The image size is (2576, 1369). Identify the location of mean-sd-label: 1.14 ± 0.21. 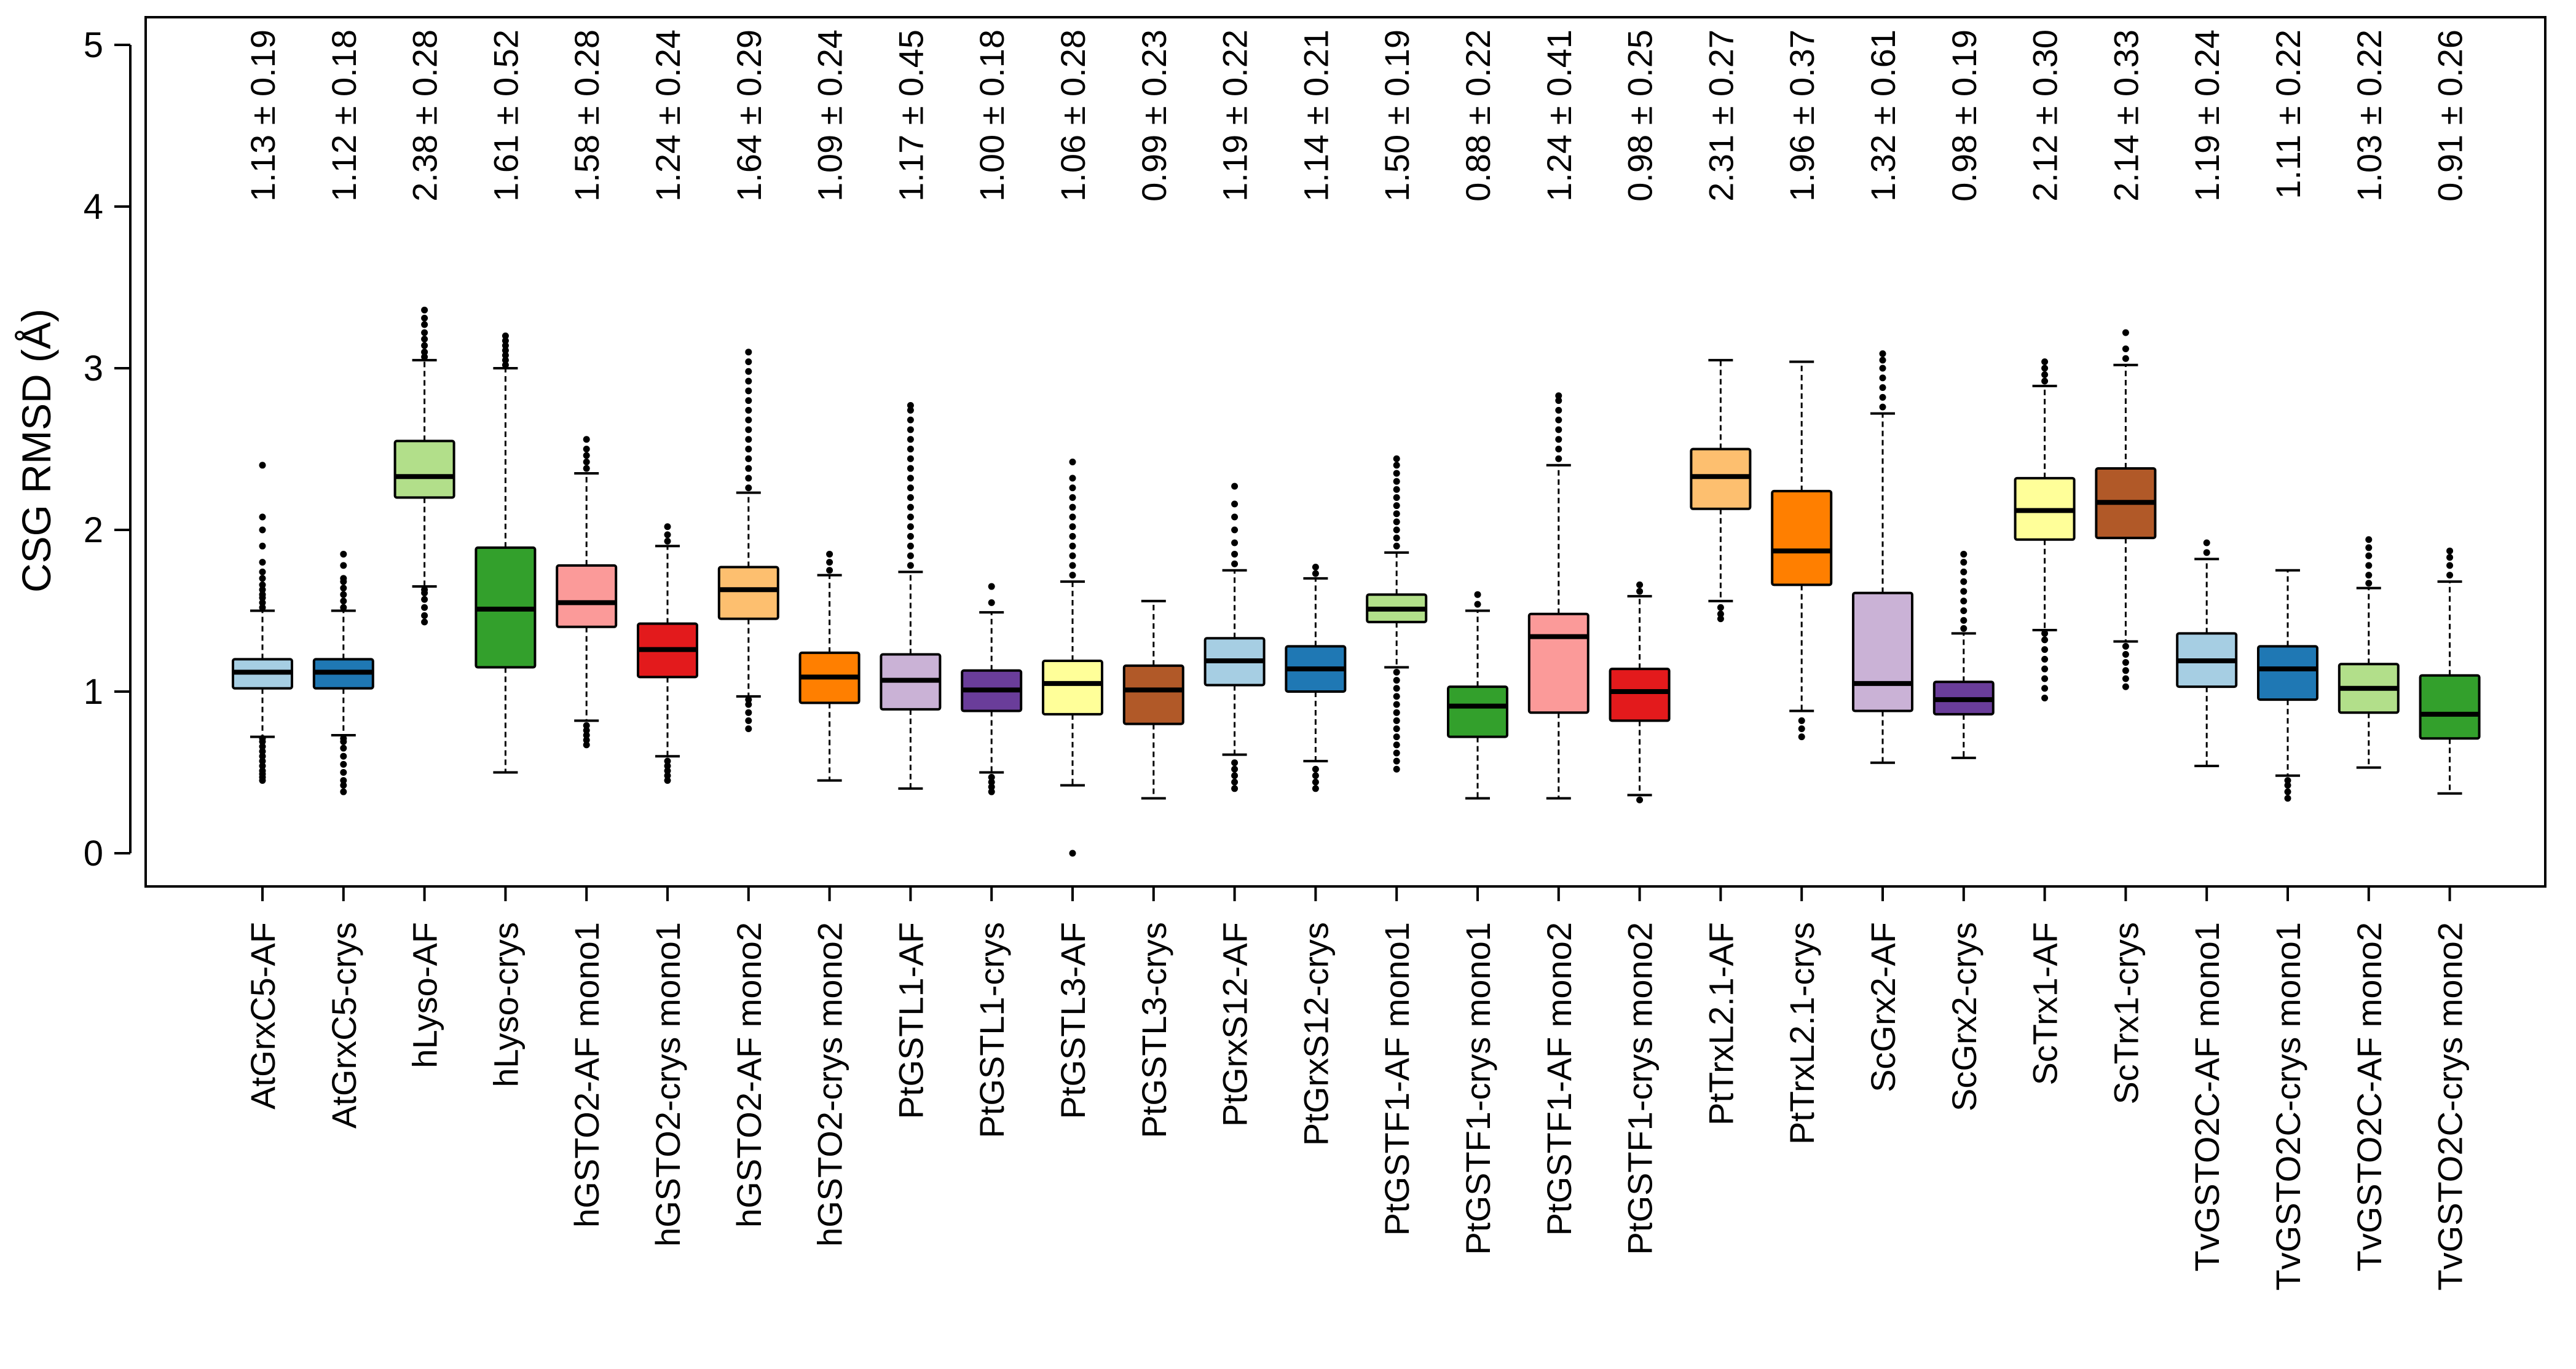
(1316, 116).